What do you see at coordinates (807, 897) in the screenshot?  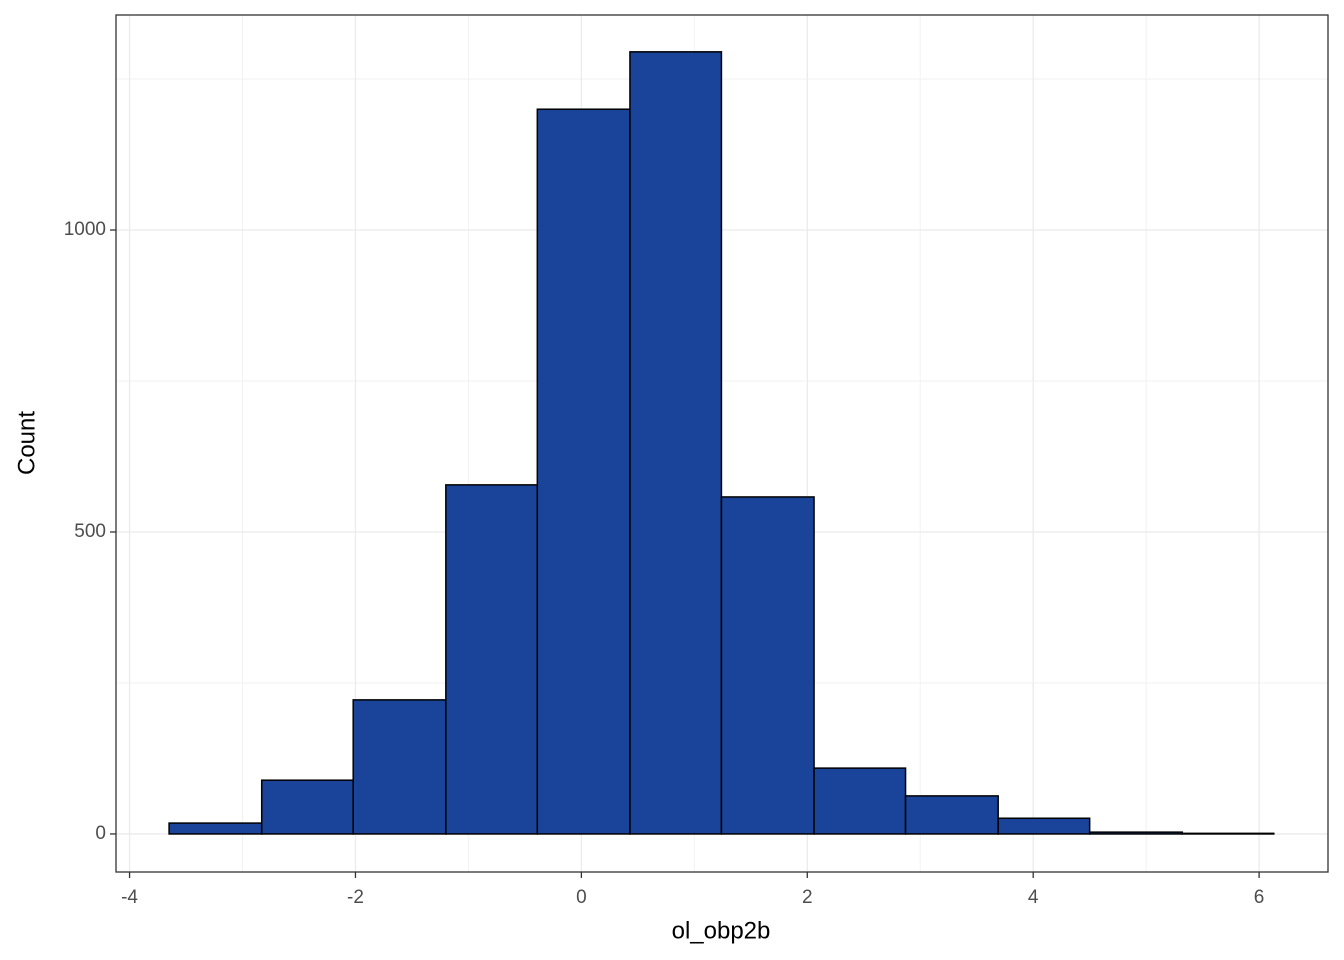 I see `x-tick-label: 2` at bounding box center [807, 897].